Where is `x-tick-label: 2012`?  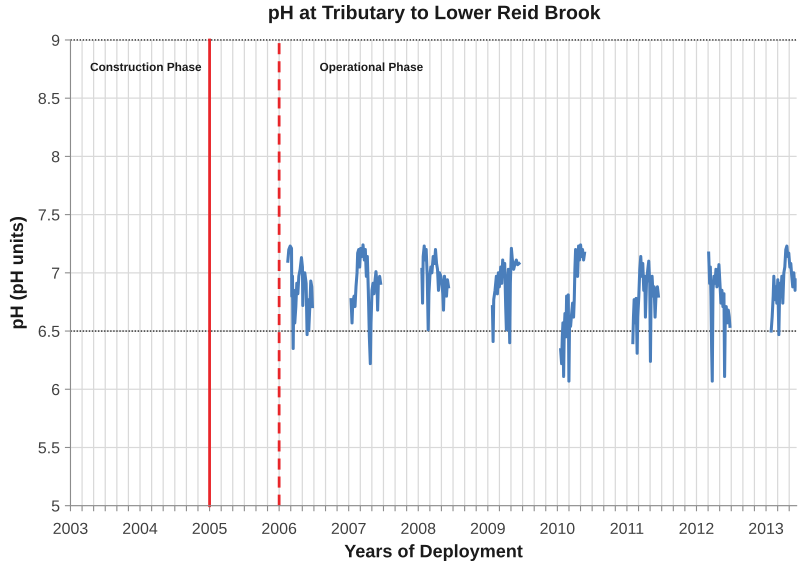 x-tick-label: 2012 is located at coordinates (697, 528).